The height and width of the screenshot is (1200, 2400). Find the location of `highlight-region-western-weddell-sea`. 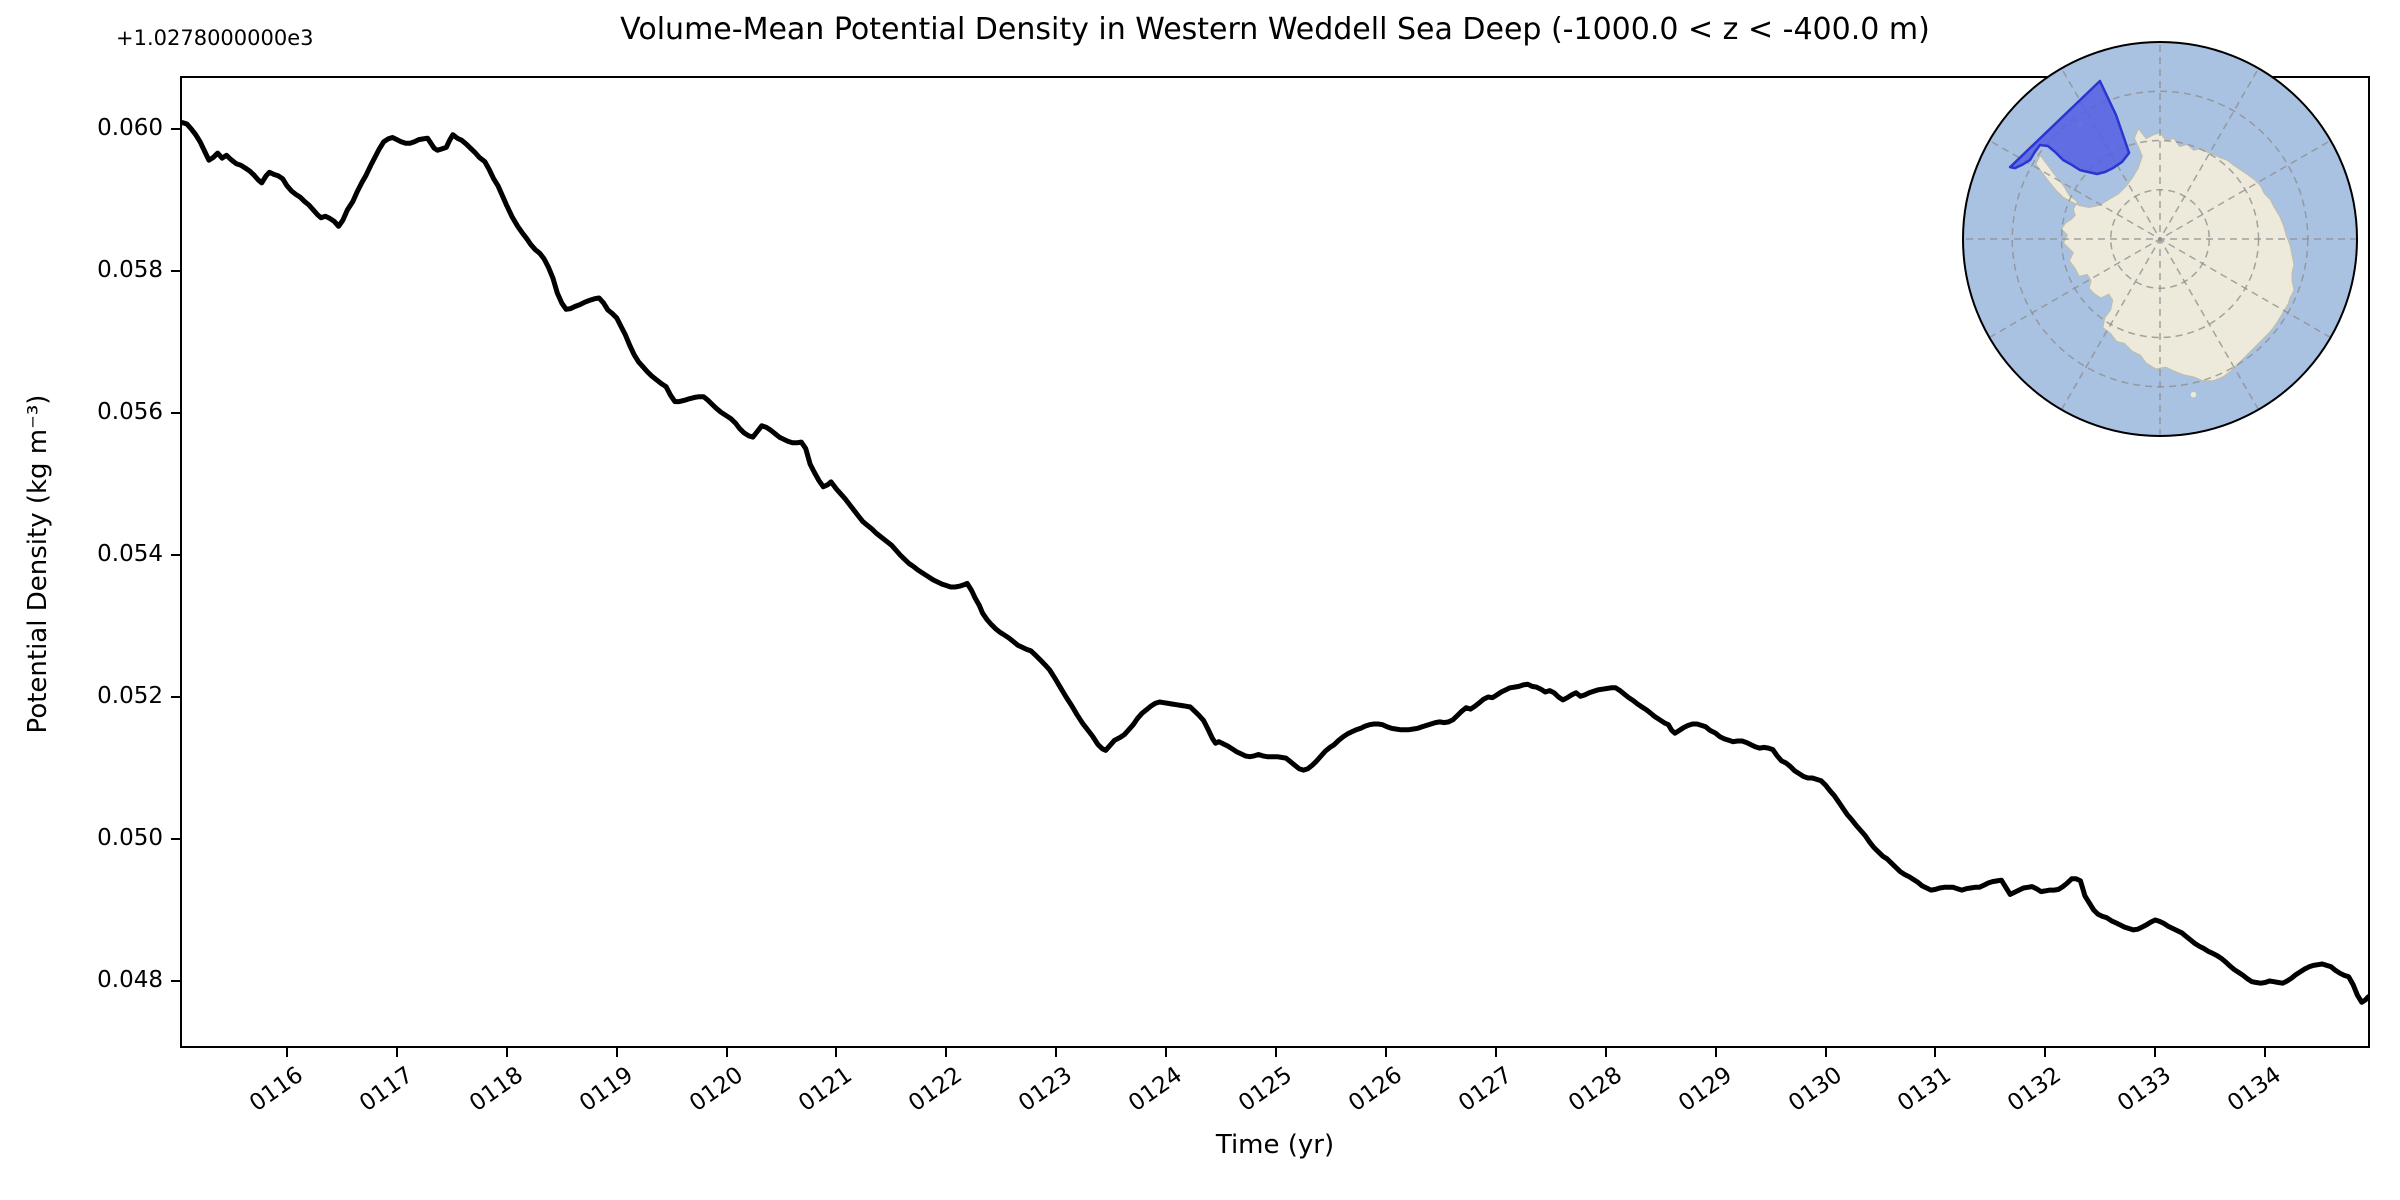

highlight-region-western-weddell-sea is located at coordinates (2069, 127).